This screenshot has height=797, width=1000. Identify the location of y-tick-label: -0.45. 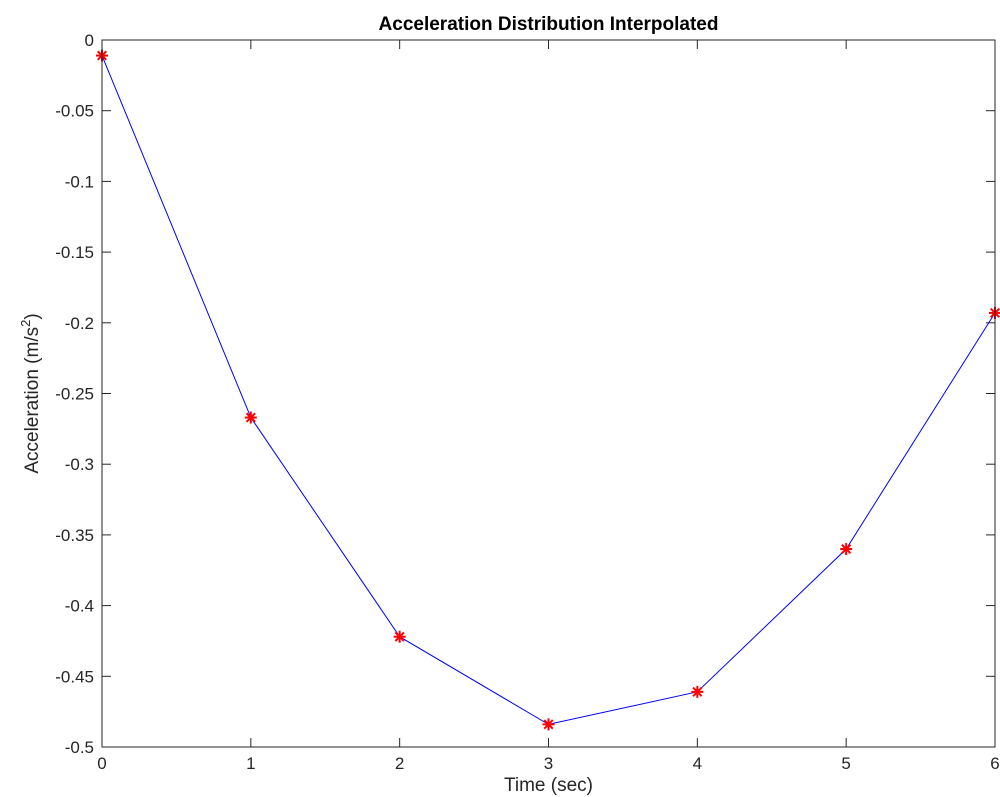
(74, 676).